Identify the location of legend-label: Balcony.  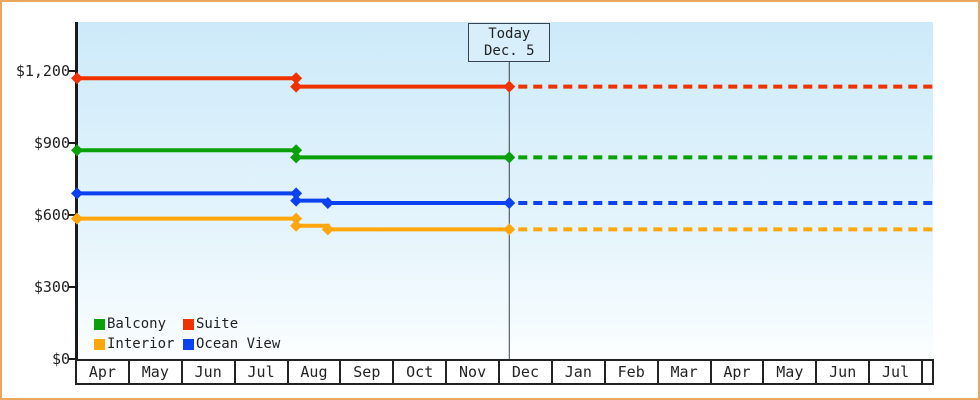
(137, 324).